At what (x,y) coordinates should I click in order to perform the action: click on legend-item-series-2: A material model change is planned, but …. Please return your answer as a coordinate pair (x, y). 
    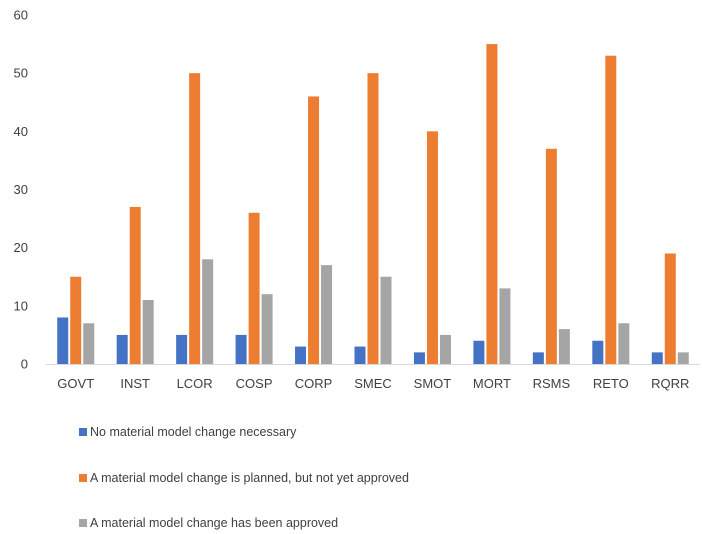
    Looking at the image, I should click on (244, 478).